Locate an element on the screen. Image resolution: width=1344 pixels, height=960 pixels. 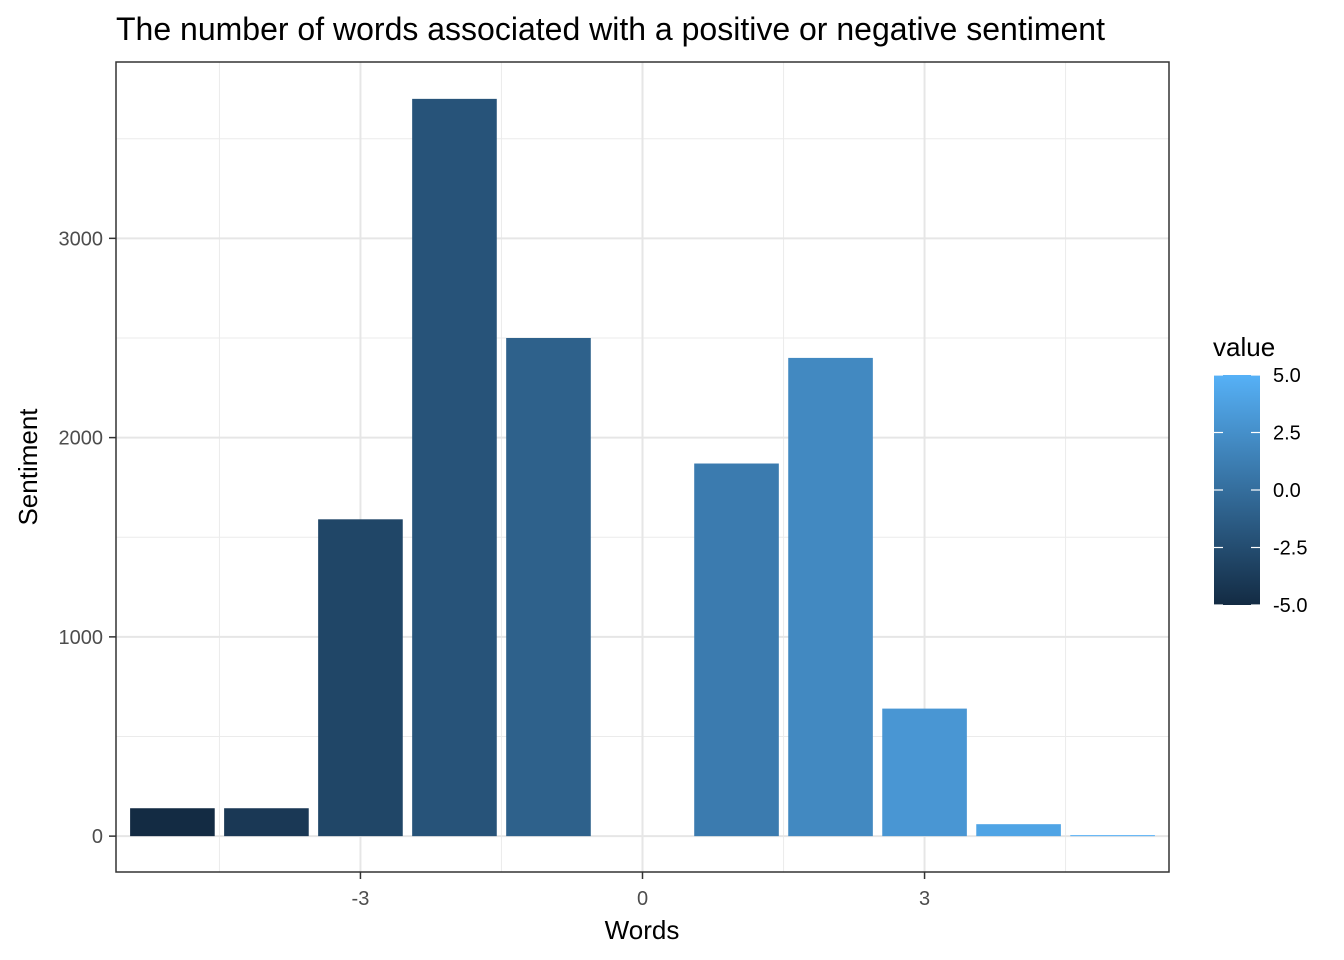
x-tick-label-1: 0 is located at coordinates (642, 899).